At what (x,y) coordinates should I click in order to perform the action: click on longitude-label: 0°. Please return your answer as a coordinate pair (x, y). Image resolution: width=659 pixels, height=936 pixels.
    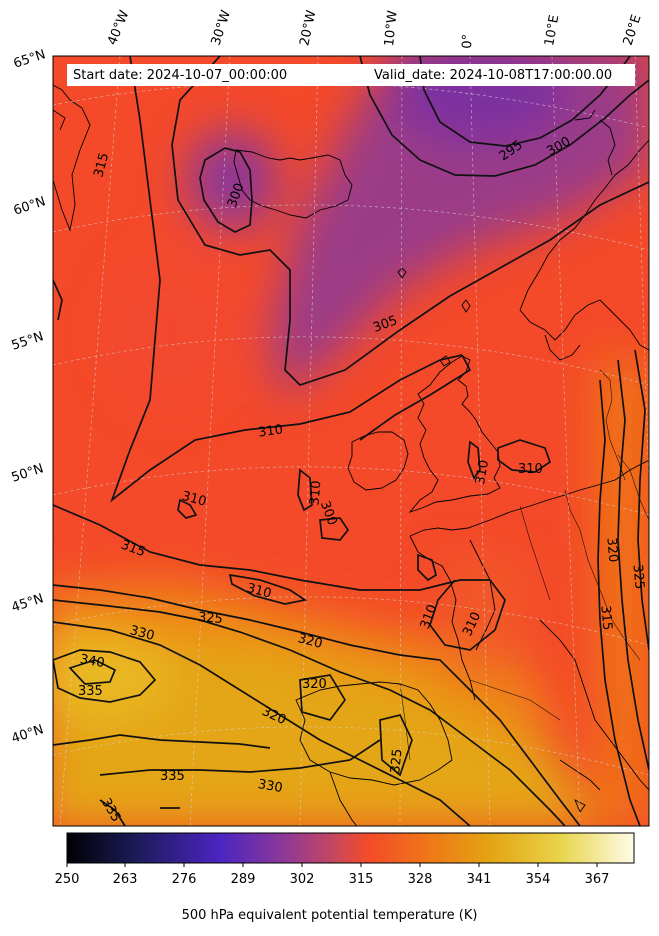
    Looking at the image, I should click on (468, 41).